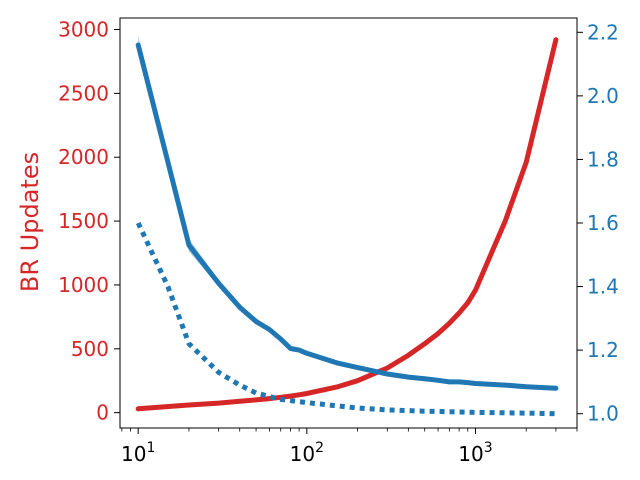 Image resolution: width=640 pixels, height=480 pixels. Describe the element at coordinates (102, 413) in the screenshot. I see `y-left-tick-label-0: 0` at that location.